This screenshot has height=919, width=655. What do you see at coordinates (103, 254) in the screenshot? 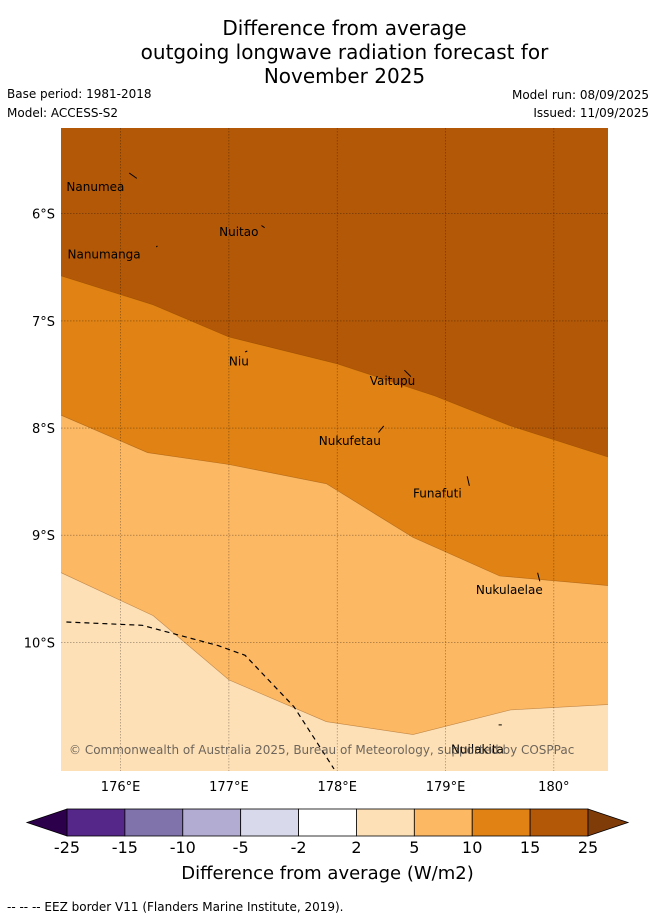
I see `place-label: Nanumanga` at bounding box center [103, 254].